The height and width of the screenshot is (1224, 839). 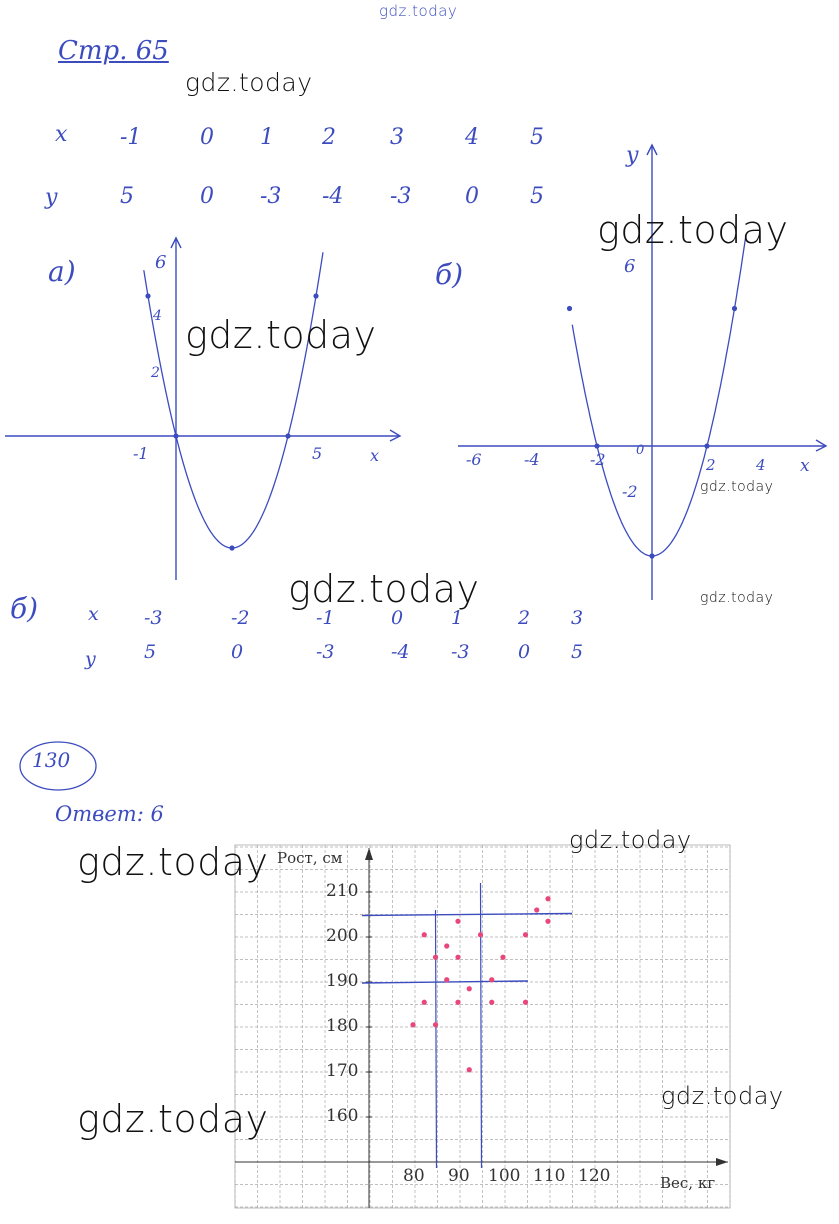 I want to click on tick-label: -2, so click(x=598, y=459).